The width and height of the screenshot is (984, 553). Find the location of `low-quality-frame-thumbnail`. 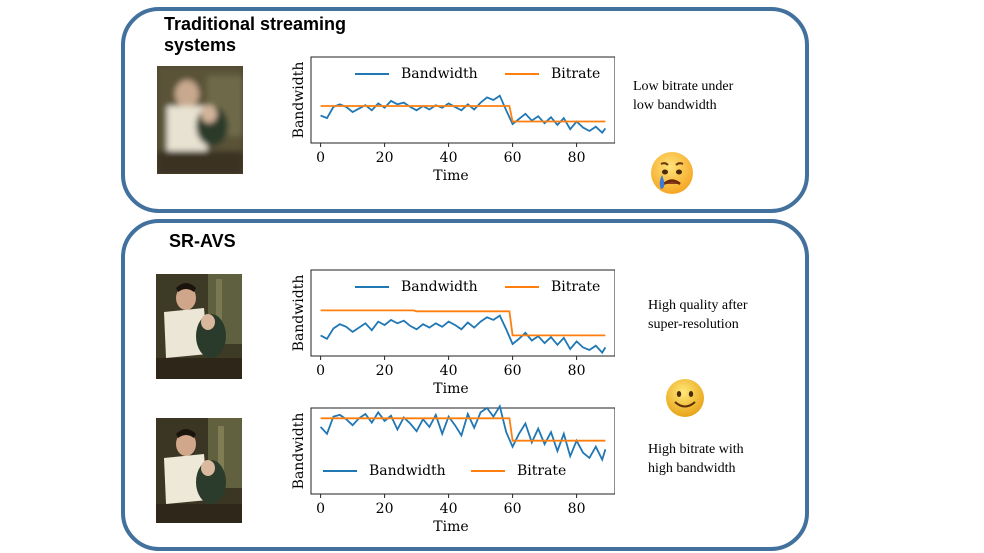

low-quality-frame-thumbnail is located at coordinates (200, 120).